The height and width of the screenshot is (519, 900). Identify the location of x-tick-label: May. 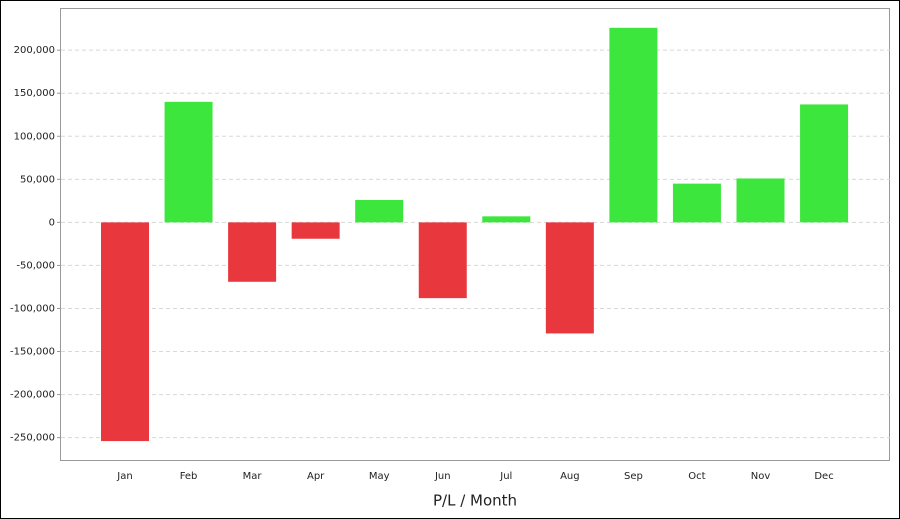
(379, 476).